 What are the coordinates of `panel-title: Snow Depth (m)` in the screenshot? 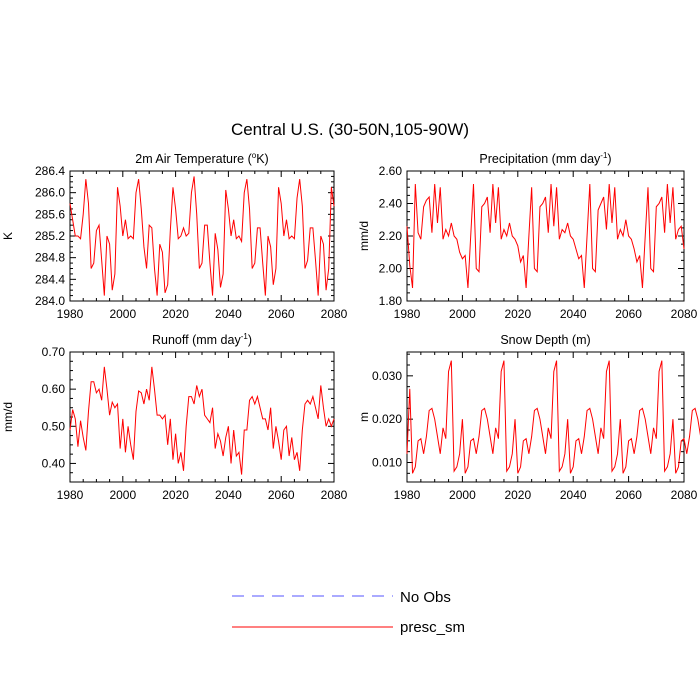 It's located at (545, 340).